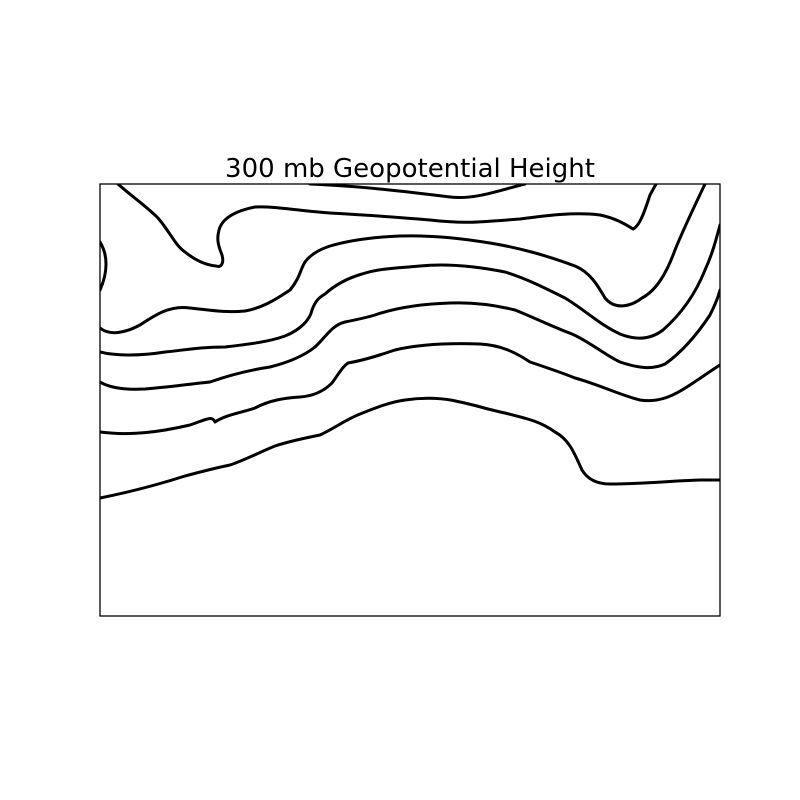 The width and height of the screenshot is (800, 800). I want to click on map-title: 300 mb Geopotential Height, so click(410, 169).